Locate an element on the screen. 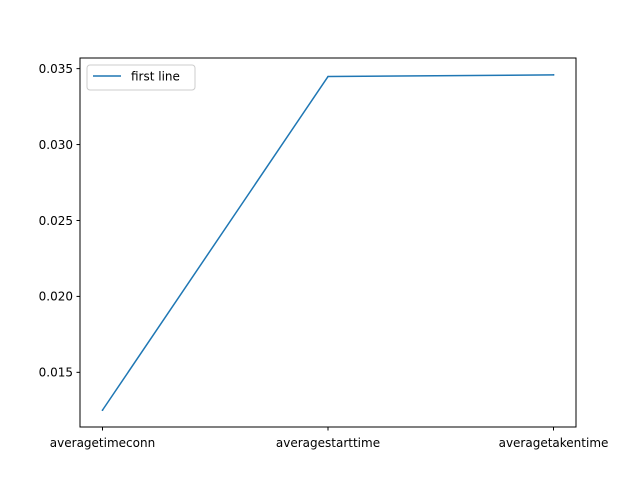  legend-label-first-line: first line is located at coordinates (155, 77).